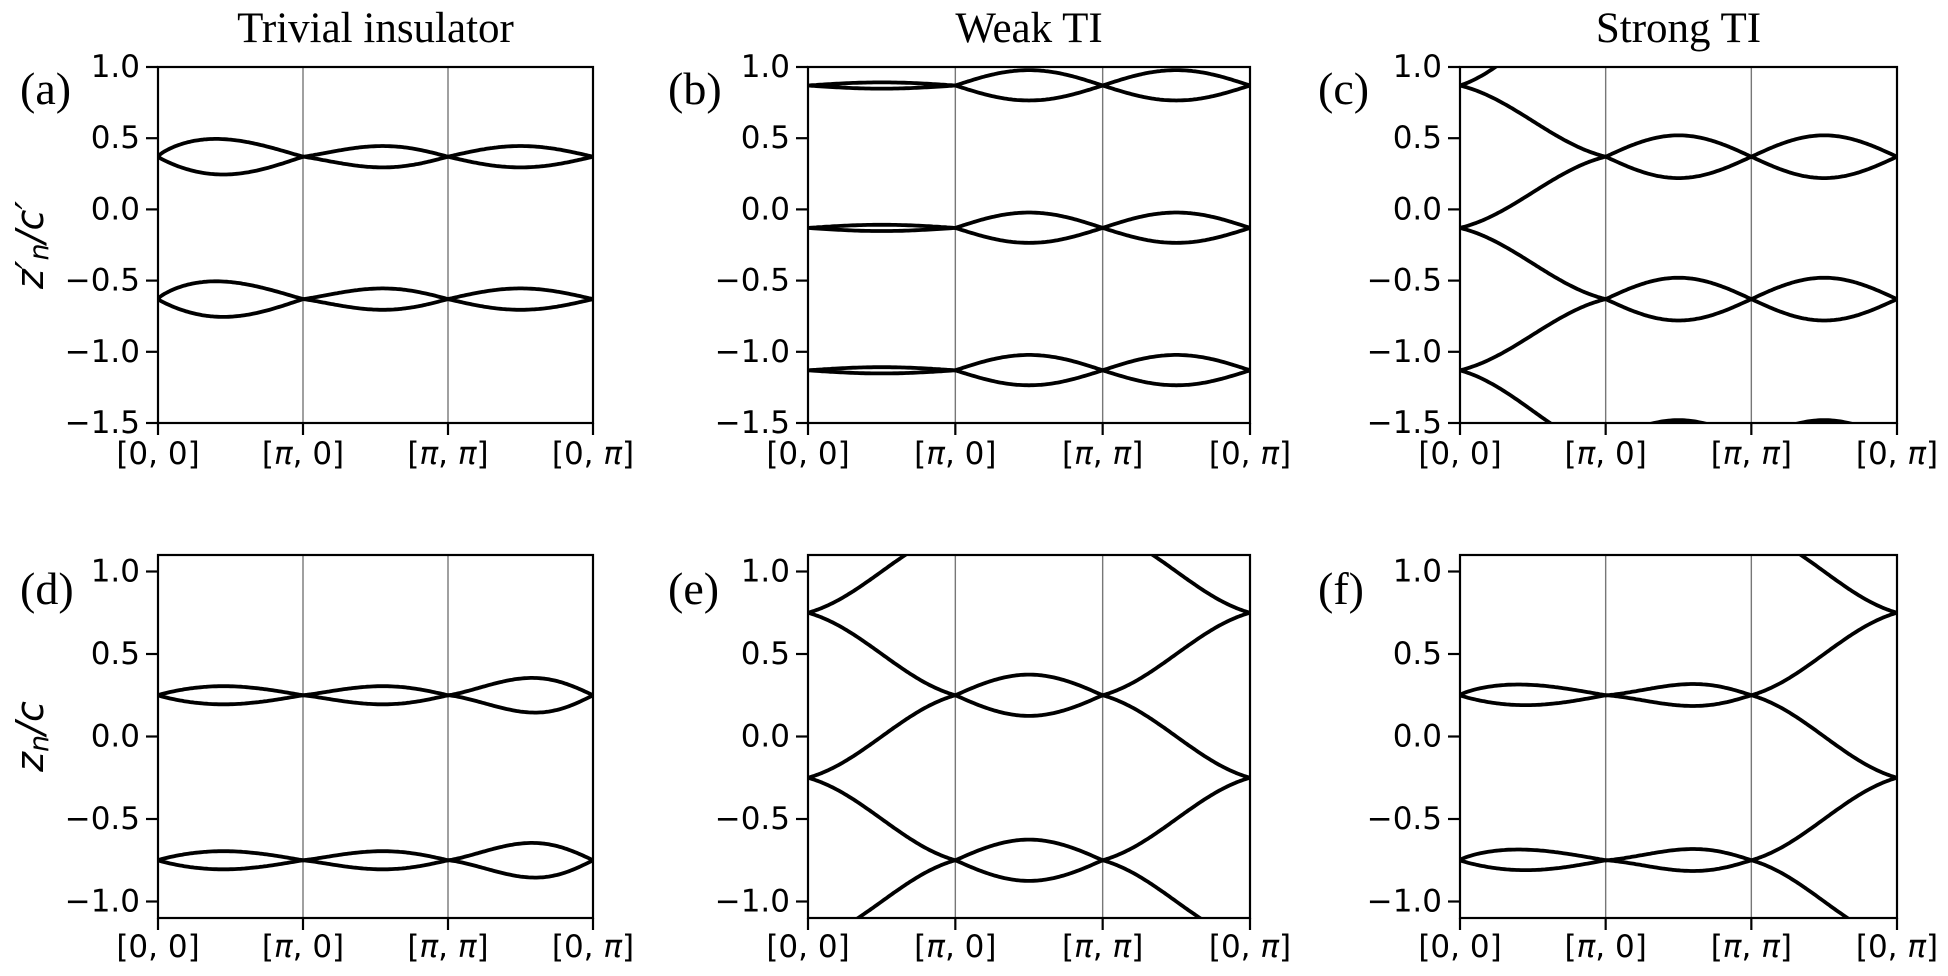 The height and width of the screenshot is (976, 1948). Describe the element at coordinates (693, 588) in the screenshot. I see `panel-e-letter: (e)` at that location.